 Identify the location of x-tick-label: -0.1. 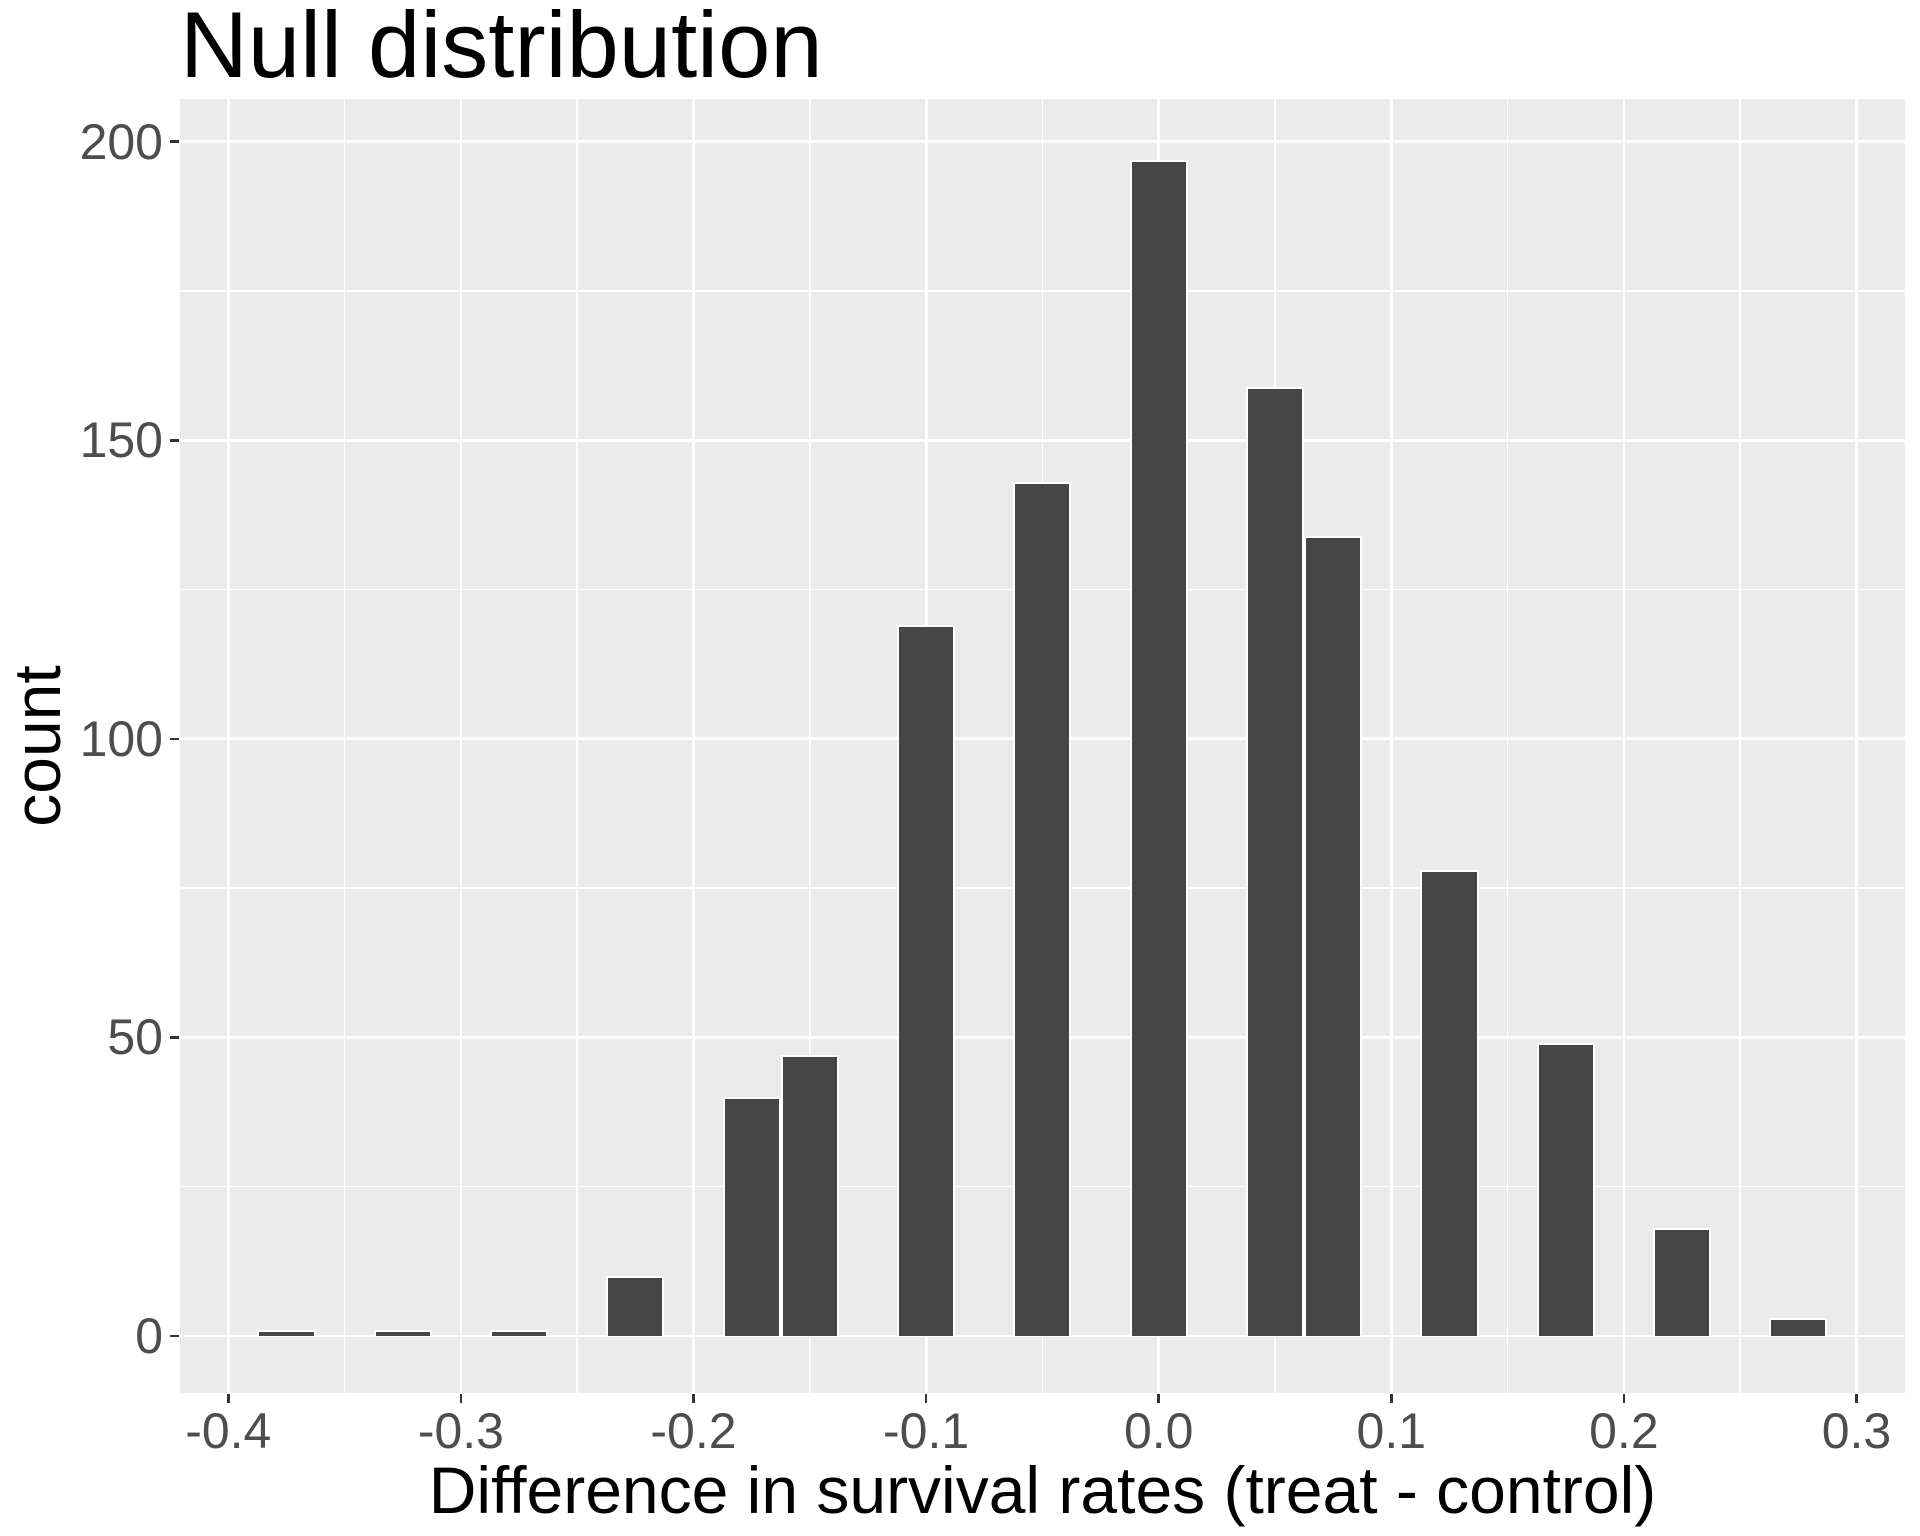
(926, 1431).